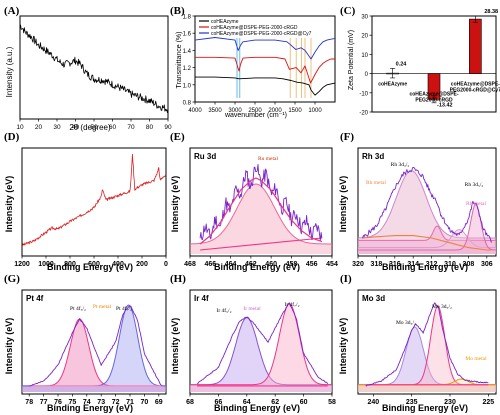  I want to click on panel-g-title: Pt 4f, so click(35, 298).